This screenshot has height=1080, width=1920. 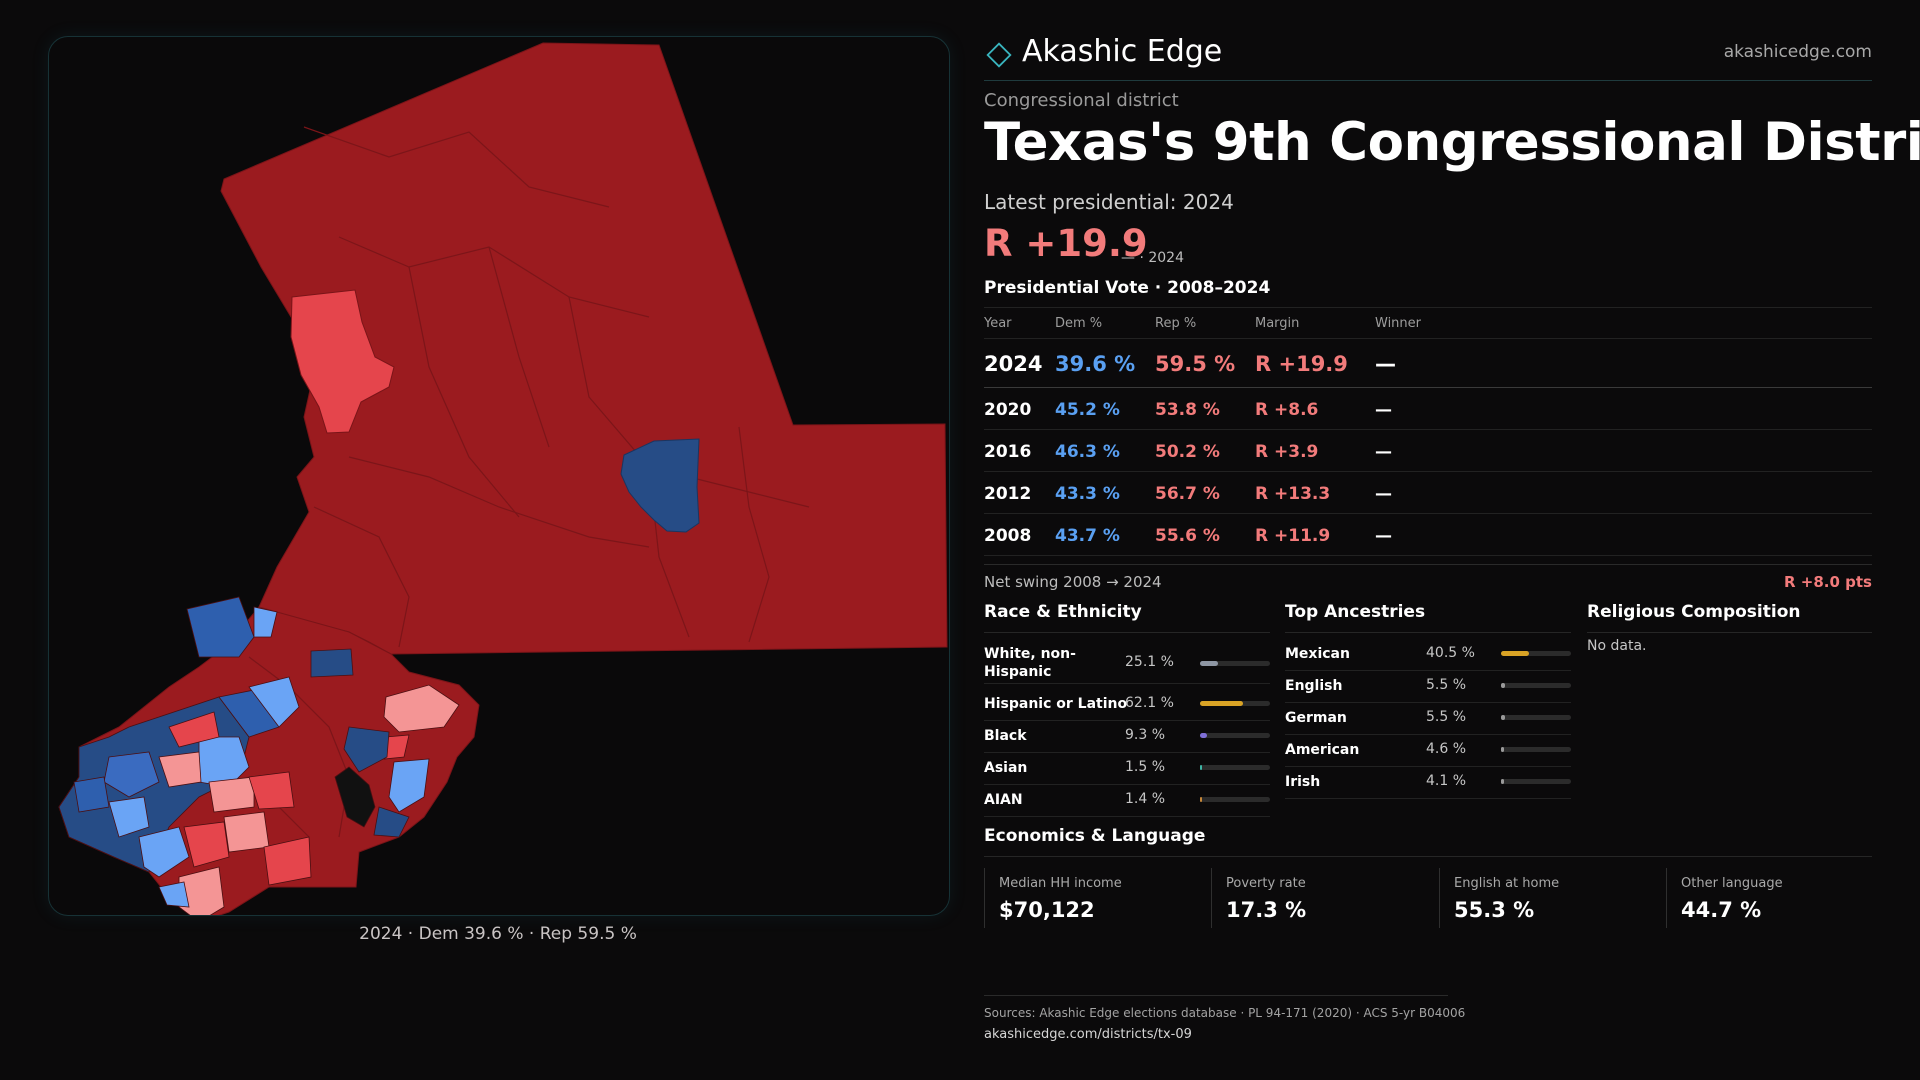 What do you see at coordinates (999, 55) in the screenshot?
I see `diamond-logo-icon` at bounding box center [999, 55].